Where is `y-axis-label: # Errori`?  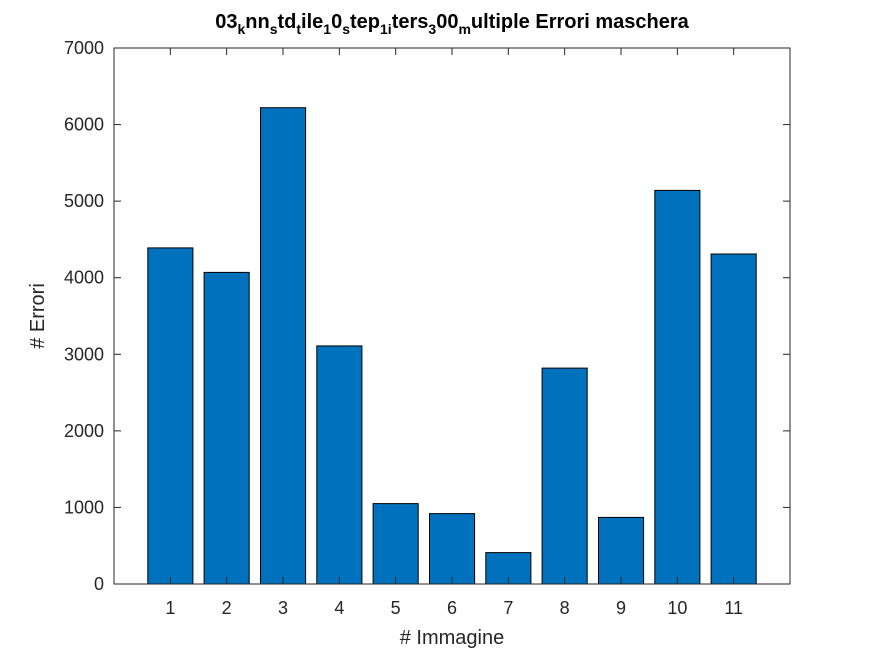 y-axis-label: # Errori is located at coordinates (38, 316).